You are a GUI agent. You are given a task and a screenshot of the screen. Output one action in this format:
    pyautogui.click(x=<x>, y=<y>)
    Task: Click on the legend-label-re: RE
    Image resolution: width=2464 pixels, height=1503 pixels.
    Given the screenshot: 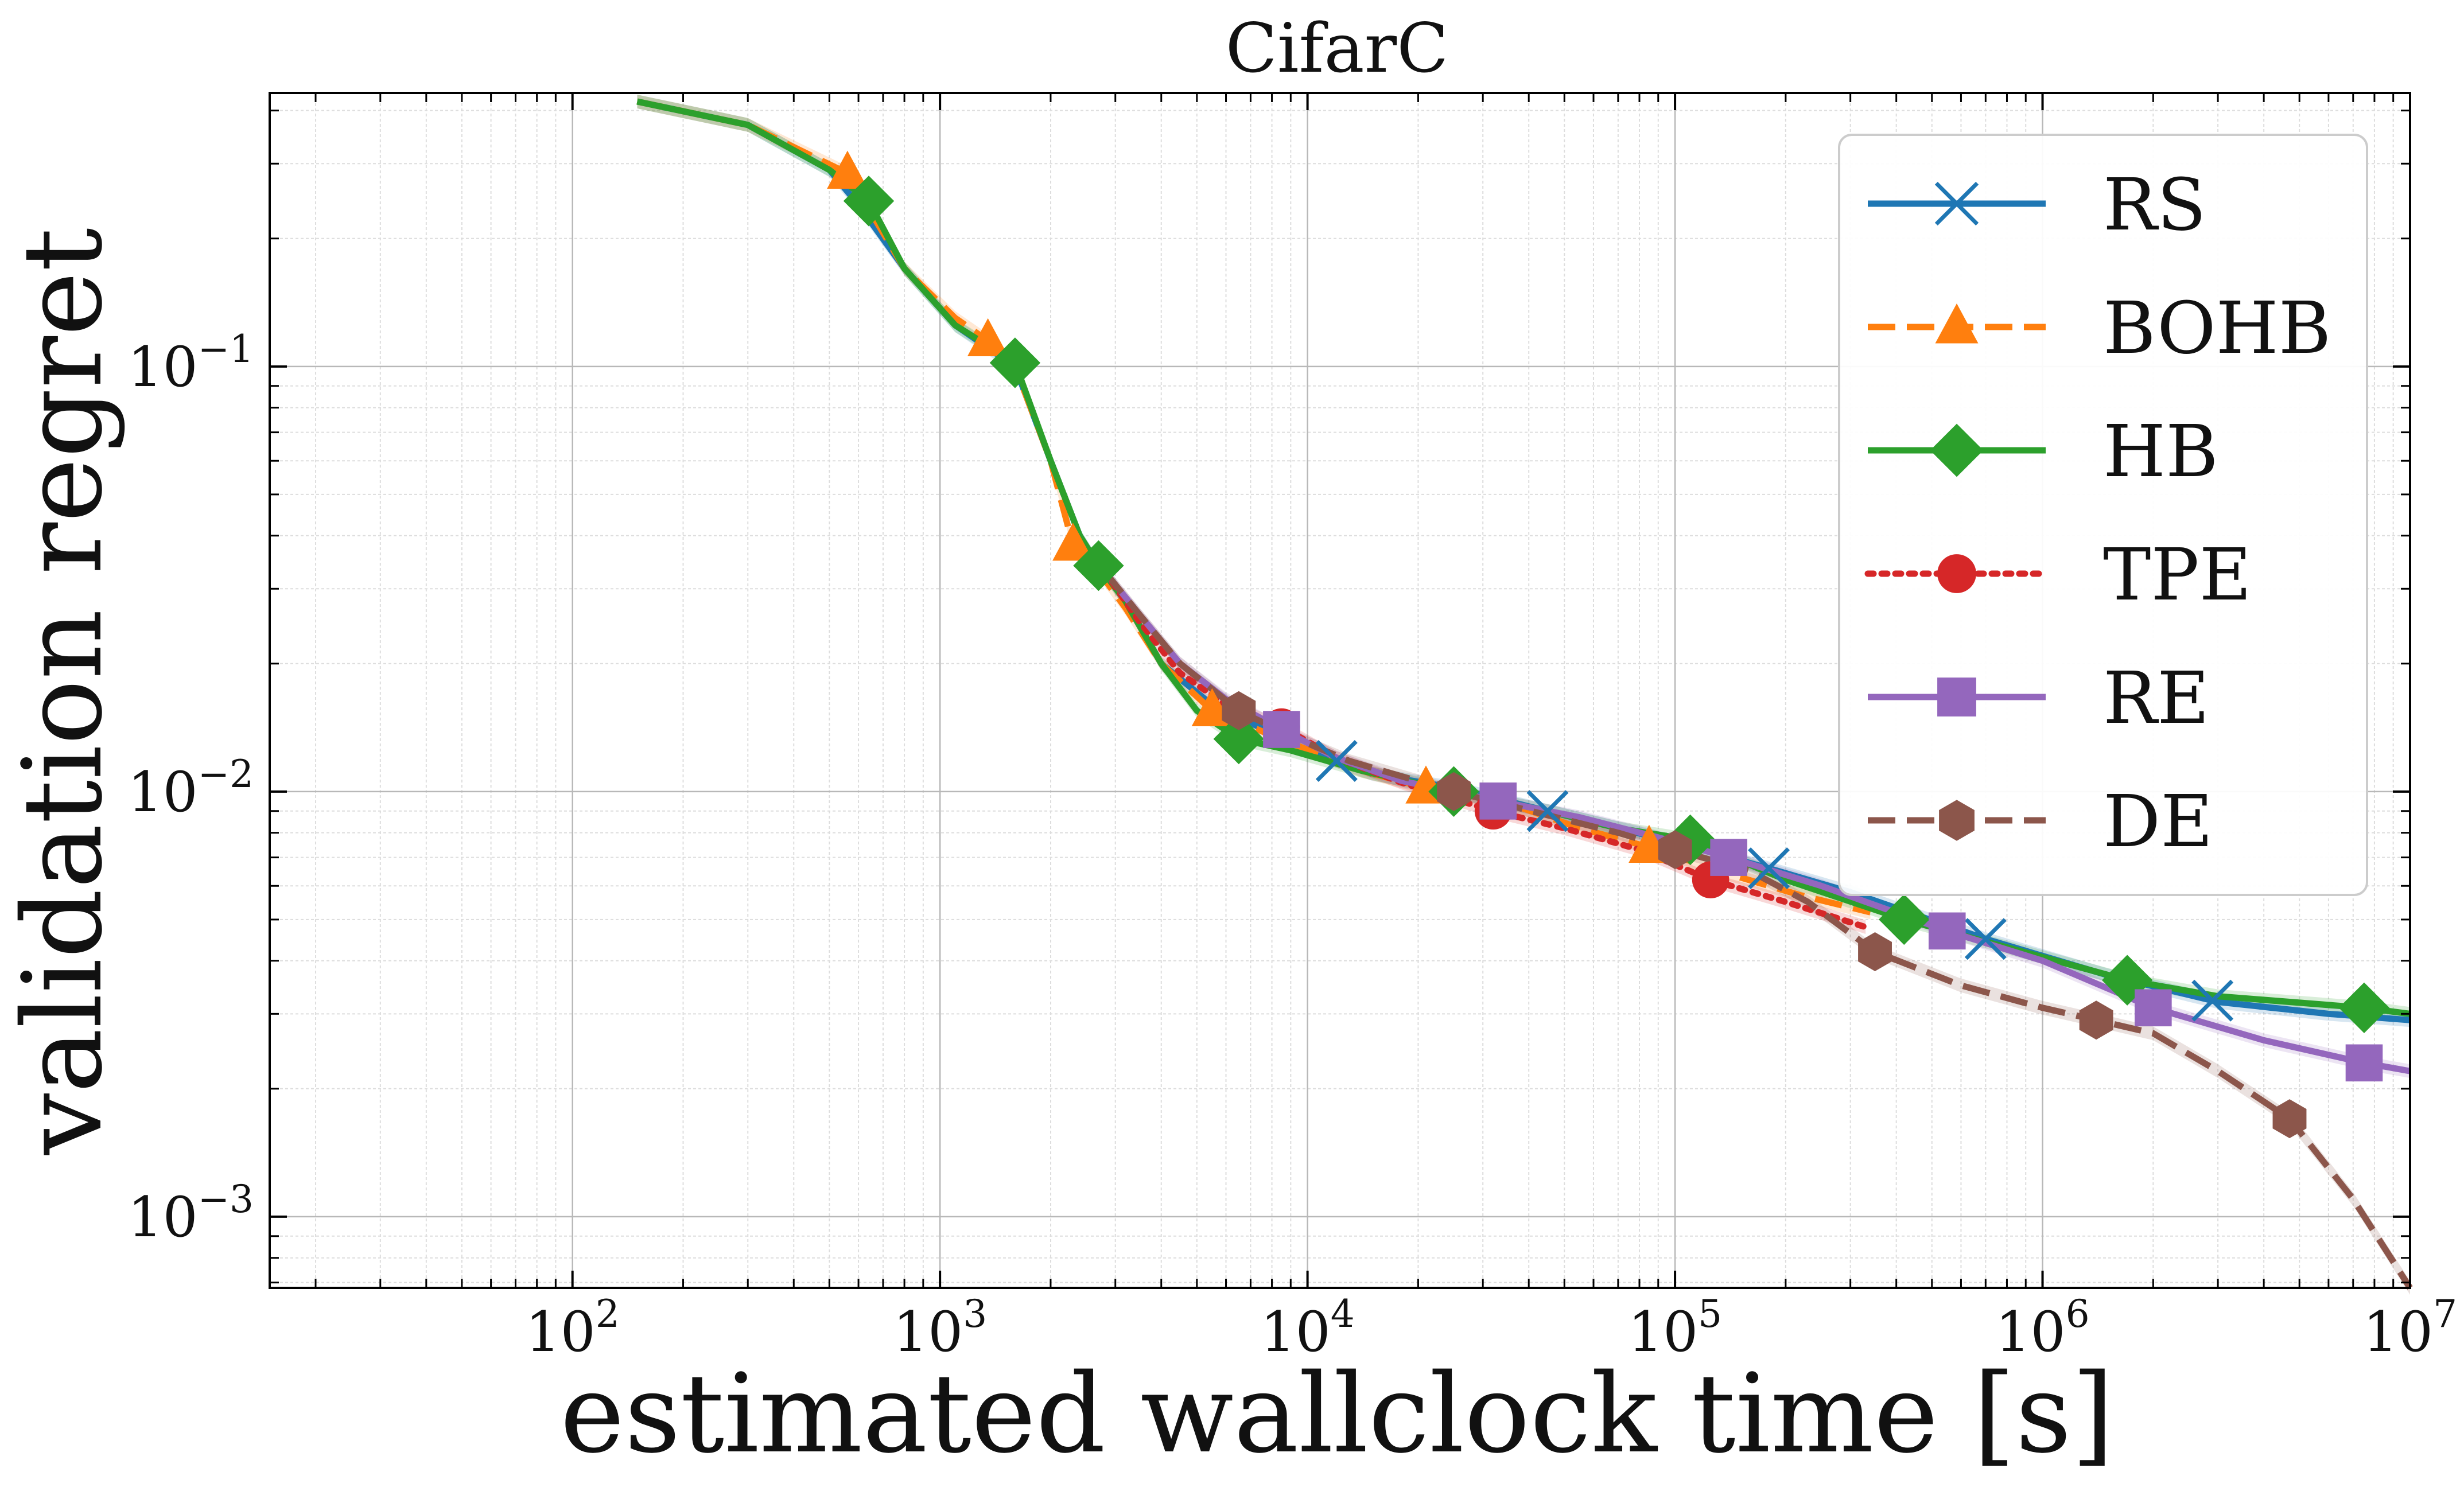 What is the action you would take?
    pyautogui.click(x=2156, y=698)
    